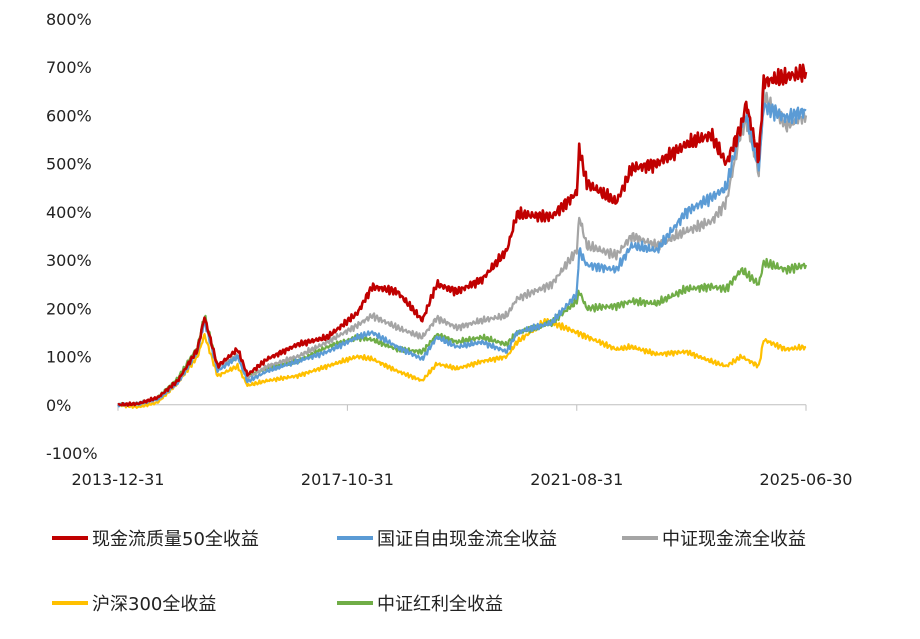 The height and width of the screenshot is (639, 920). Describe the element at coordinates (69, 212) in the screenshot. I see `y-tick-label: 400%` at that location.